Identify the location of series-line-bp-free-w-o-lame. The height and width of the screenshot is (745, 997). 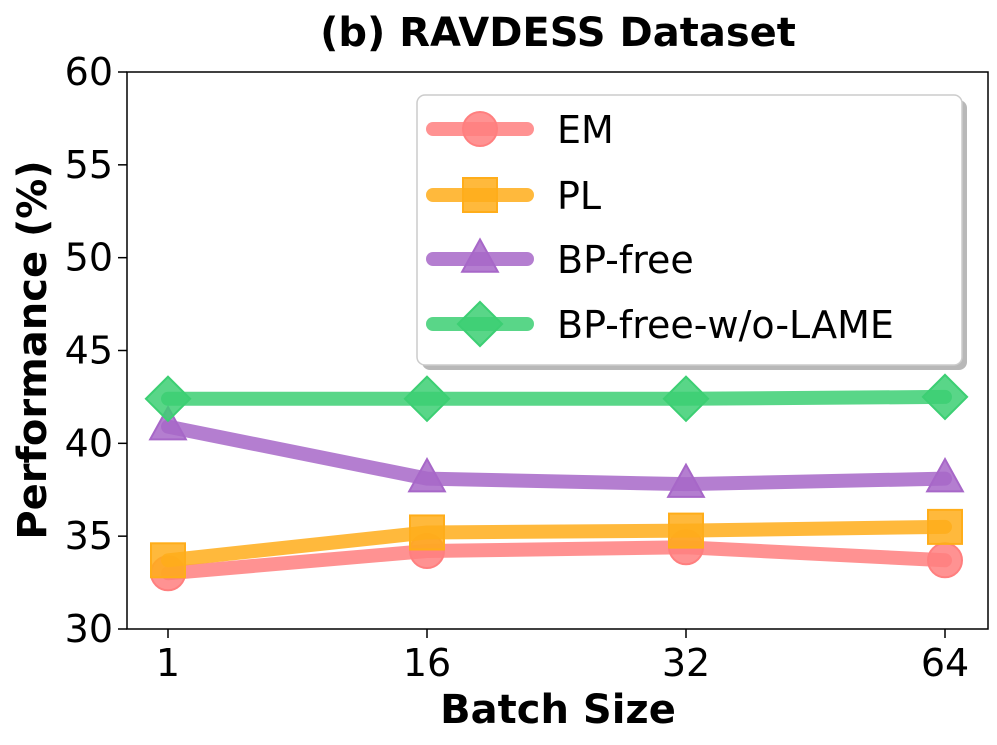
(556, 397).